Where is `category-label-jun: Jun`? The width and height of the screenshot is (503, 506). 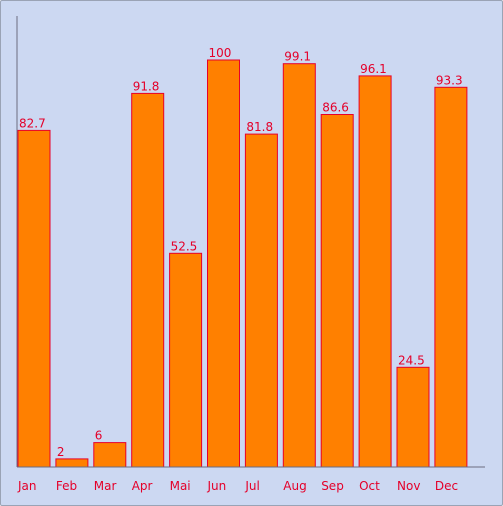
category-label-jun: Jun is located at coordinates (217, 486).